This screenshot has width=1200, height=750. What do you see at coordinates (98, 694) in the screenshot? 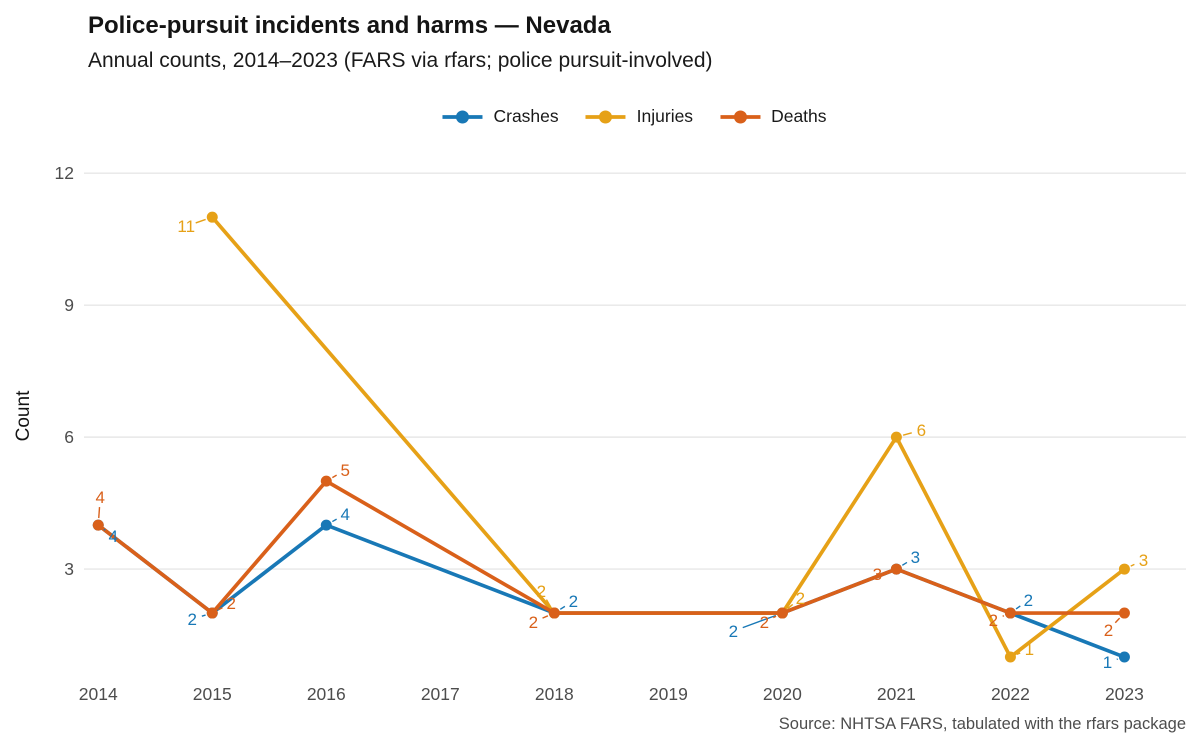
I see `x-tick-label-2014: 2014` at bounding box center [98, 694].